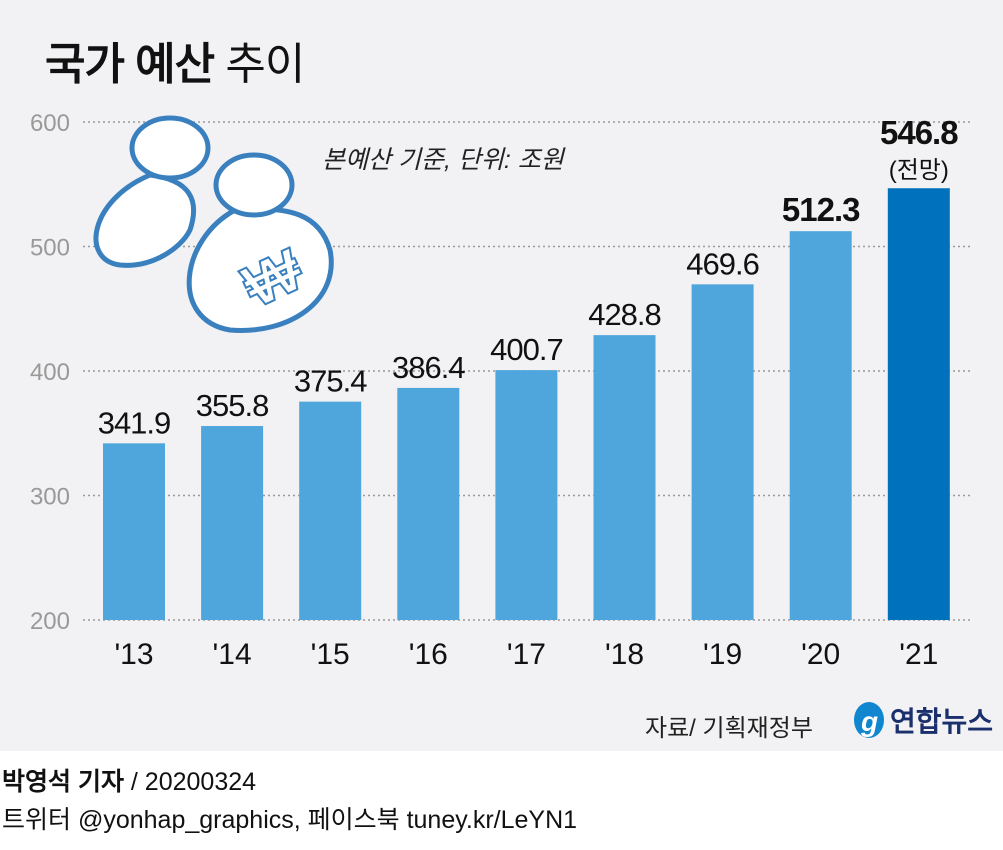 The height and width of the screenshot is (850, 1003). What do you see at coordinates (918, 654) in the screenshot?
I see `x-tick-label: '21` at bounding box center [918, 654].